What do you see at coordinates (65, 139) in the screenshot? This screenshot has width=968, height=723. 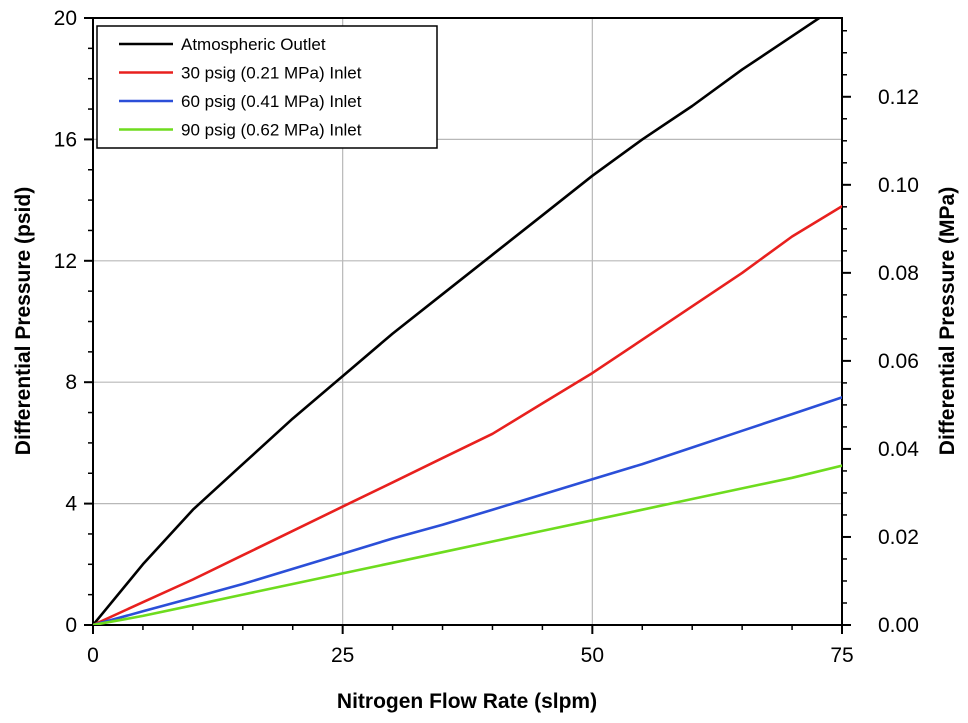 I see `y-left-tick-label: 16` at bounding box center [65, 139].